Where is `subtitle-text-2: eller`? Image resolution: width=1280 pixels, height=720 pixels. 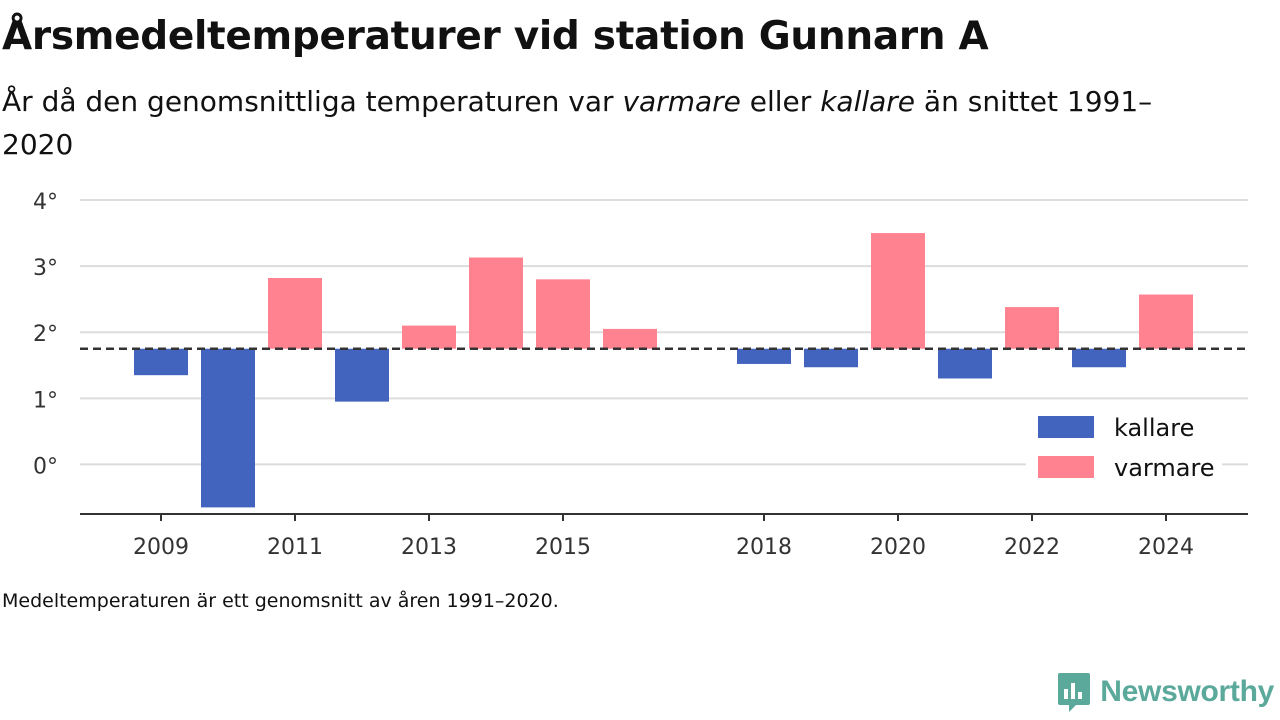 subtitle-text-2: eller is located at coordinates (780, 101).